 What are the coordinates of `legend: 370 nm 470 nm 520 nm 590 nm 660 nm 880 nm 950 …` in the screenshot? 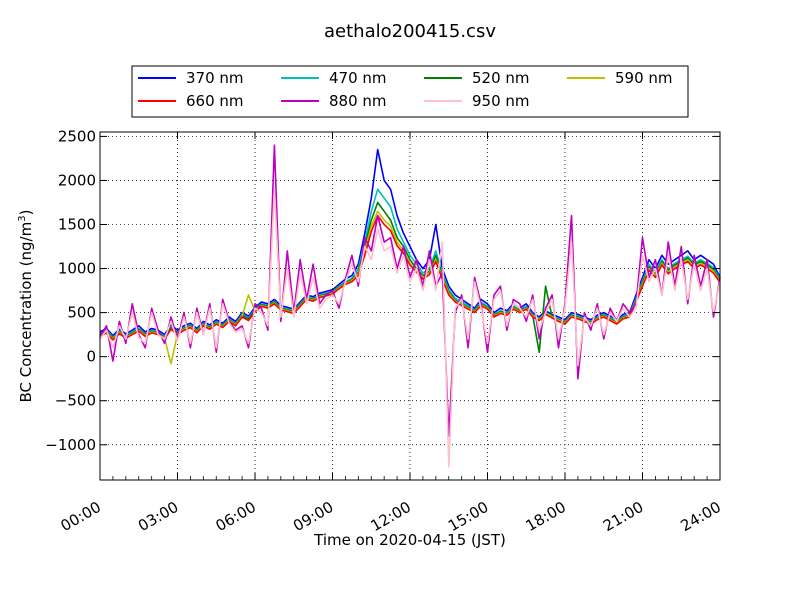 It's located at (410, 91).